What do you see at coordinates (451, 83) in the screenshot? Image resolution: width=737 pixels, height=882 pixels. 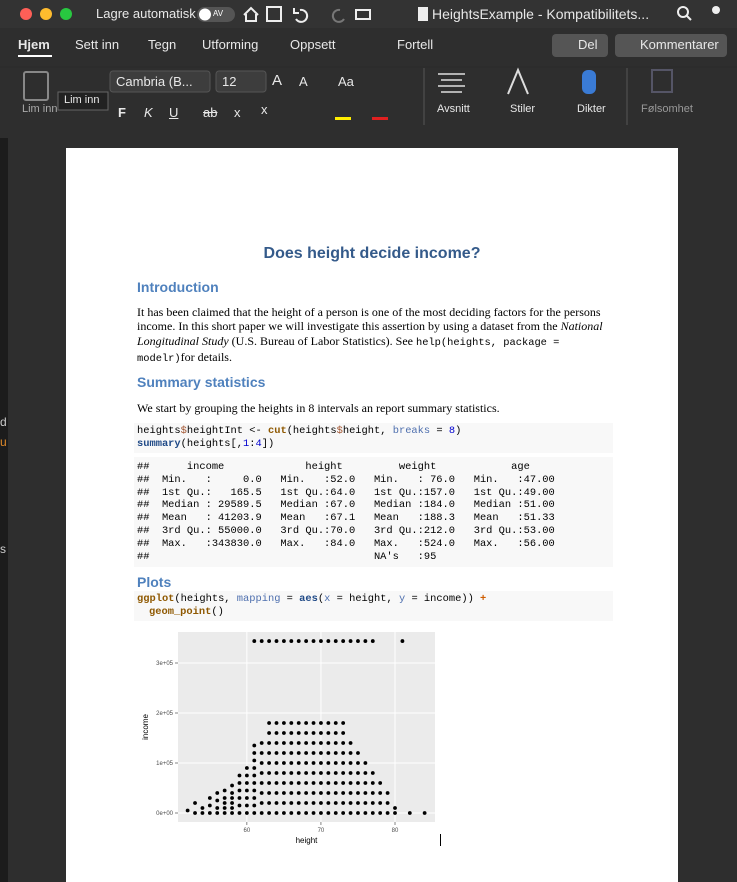 I see `paragraph-icon` at bounding box center [451, 83].